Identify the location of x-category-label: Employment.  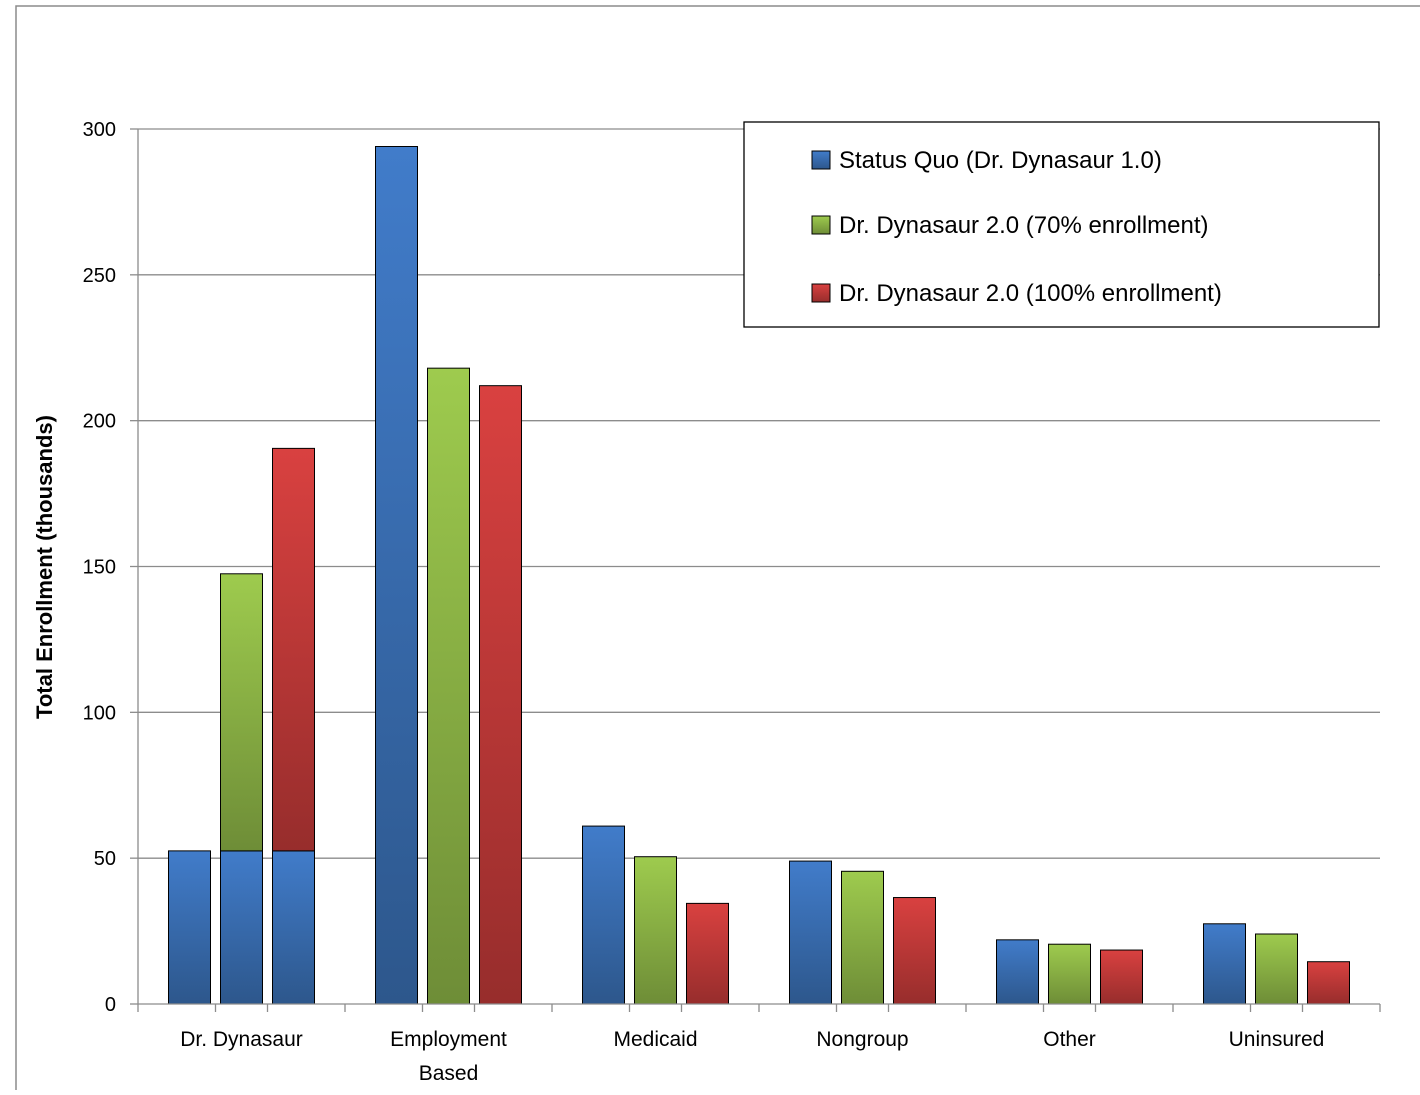
(448, 1039).